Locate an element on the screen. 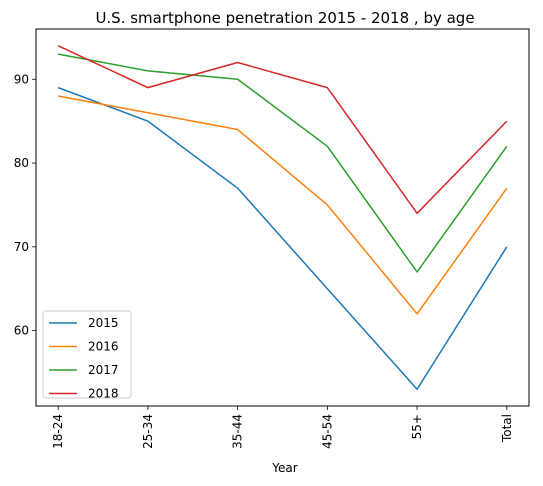 This screenshot has height=486, width=543. y-tick-label: 80 is located at coordinates (21, 163).